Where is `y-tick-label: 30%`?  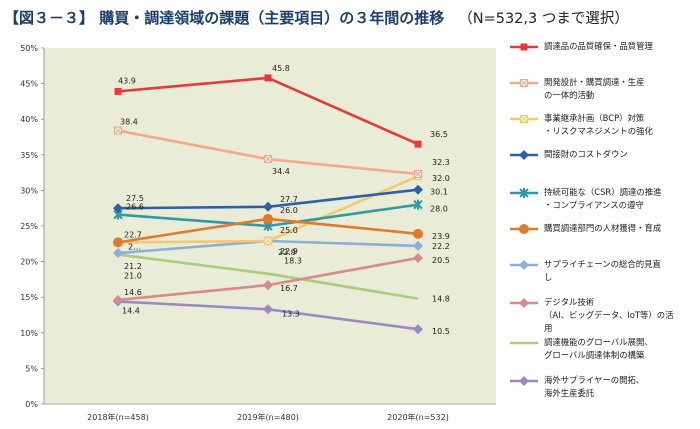 y-tick-label: 30% is located at coordinates (29, 190).